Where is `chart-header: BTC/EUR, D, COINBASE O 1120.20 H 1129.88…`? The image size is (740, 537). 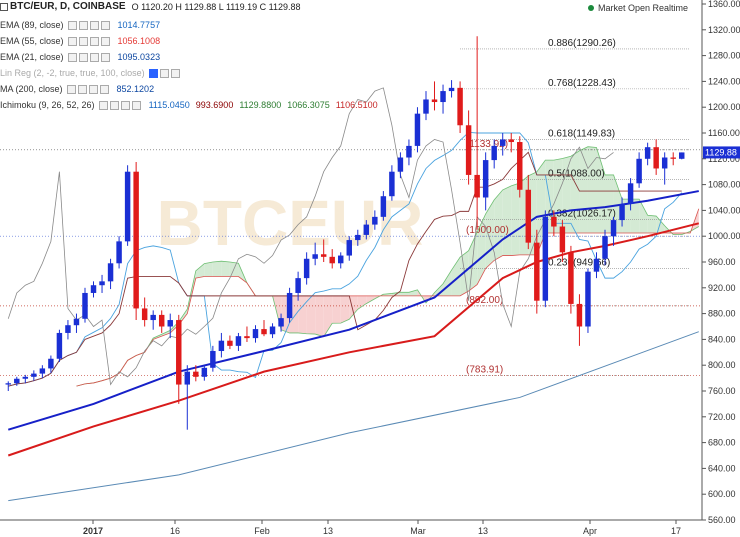
chart-header: BTC/EUR, D, COINBASE O 1120.20 H 1129.88… is located at coordinates (150, 6).